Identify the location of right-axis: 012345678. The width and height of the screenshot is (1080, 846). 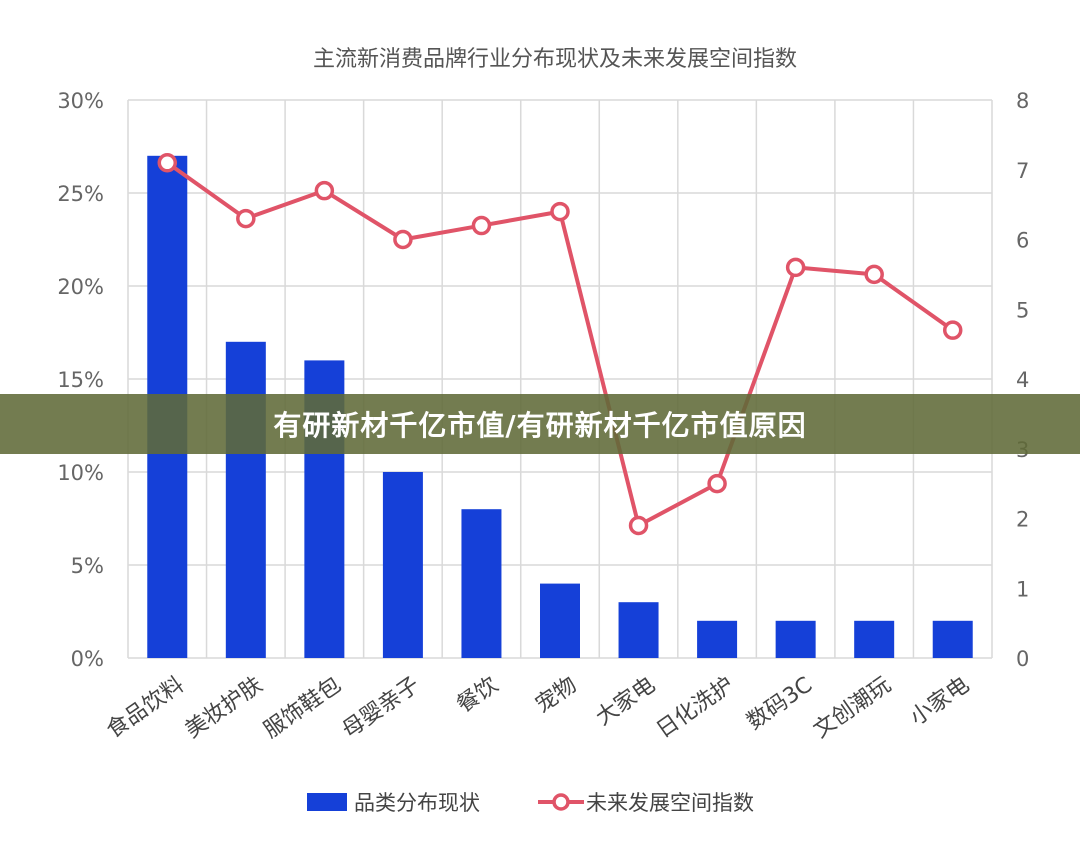
(1022, 380).